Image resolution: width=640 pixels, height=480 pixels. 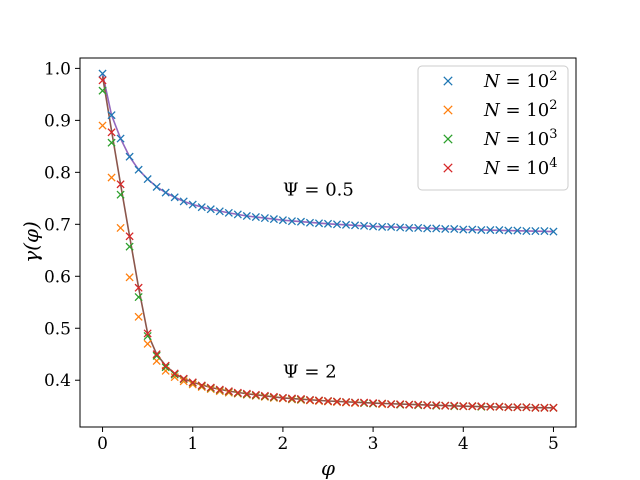 What do you see at coordinates (310, 372) in the screenshot?
I see `annotation-psi-2: Ψ = 2` at bounding box center [310, 372].